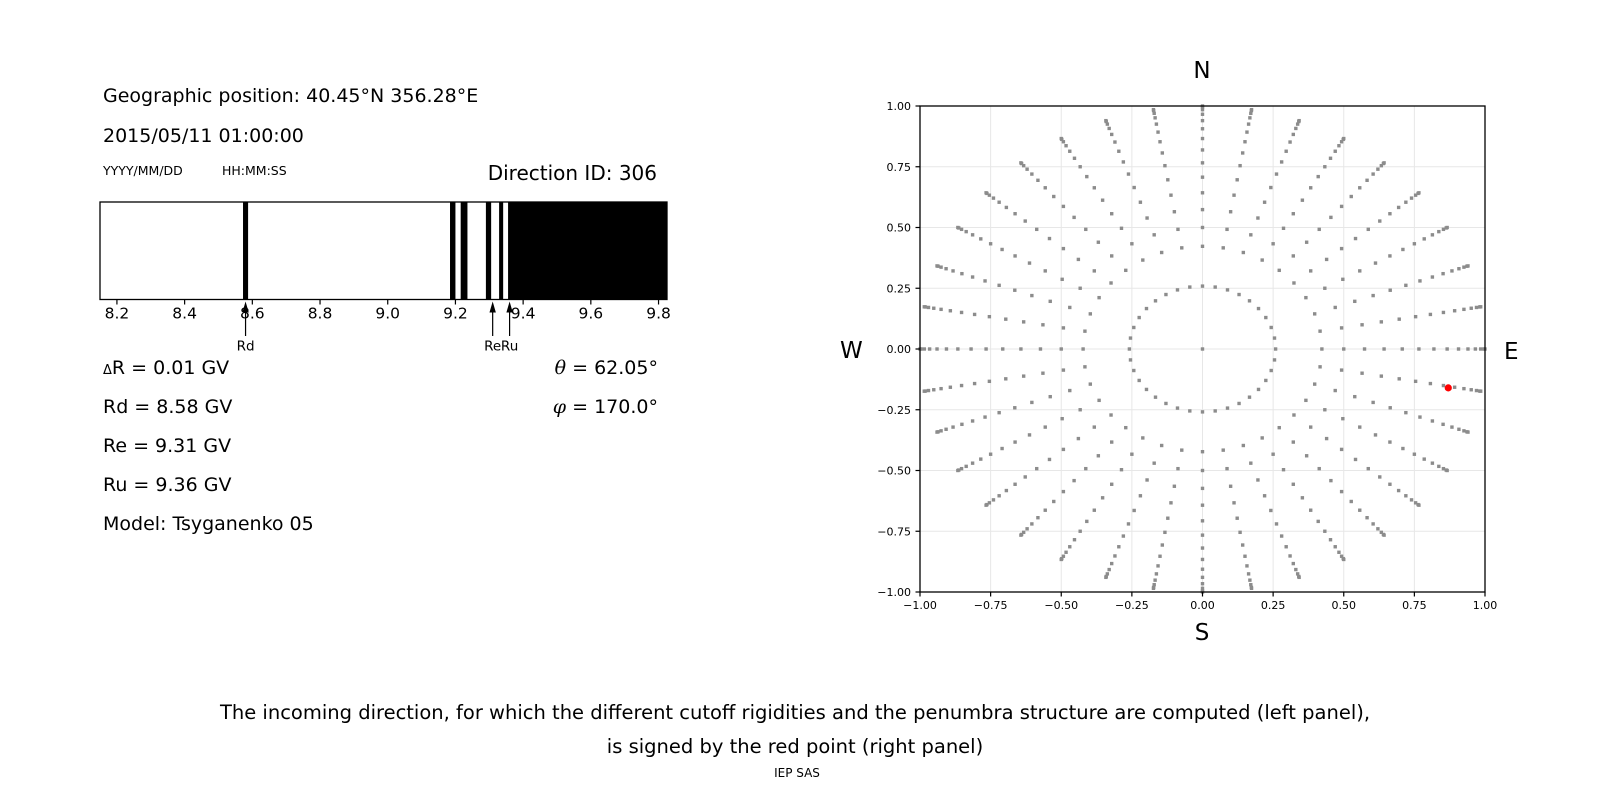 The width and height of the screenshot is (1600, 800). Describe the element at coordinates (1202, 71) in the screenshot. I see `compass-north-label: N` at that location.